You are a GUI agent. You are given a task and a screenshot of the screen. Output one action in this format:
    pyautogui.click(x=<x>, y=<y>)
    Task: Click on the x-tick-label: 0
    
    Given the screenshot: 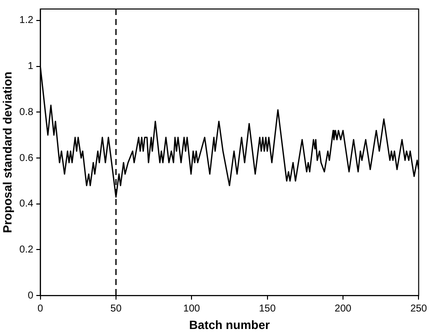 What is the action you would take?
    pyautogui.click(x=41, y=308)
    